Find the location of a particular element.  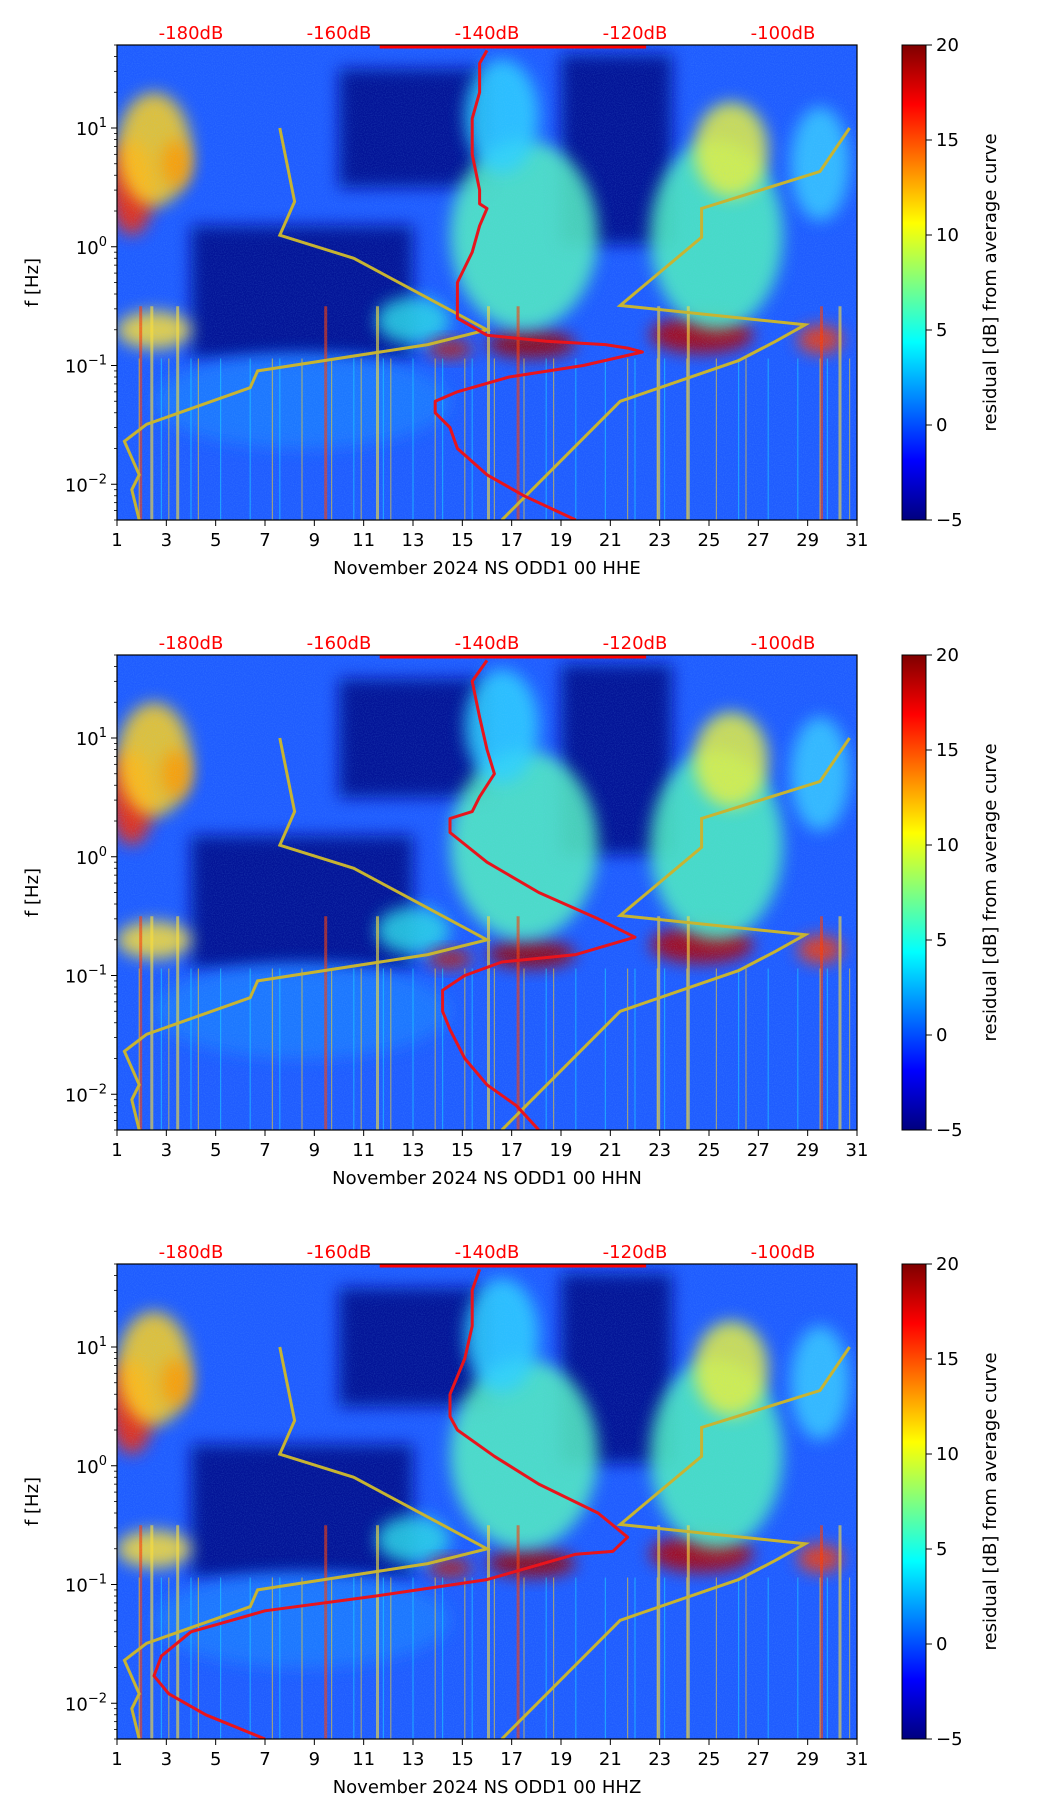

x-tick-label: 9 is located at coordinates (314, 1759).